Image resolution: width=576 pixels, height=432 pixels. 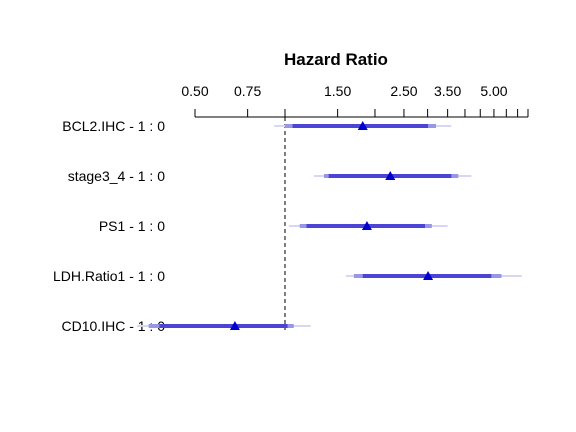 I want to click on x-tick-label: 1.50, so click(x=337, y=91).